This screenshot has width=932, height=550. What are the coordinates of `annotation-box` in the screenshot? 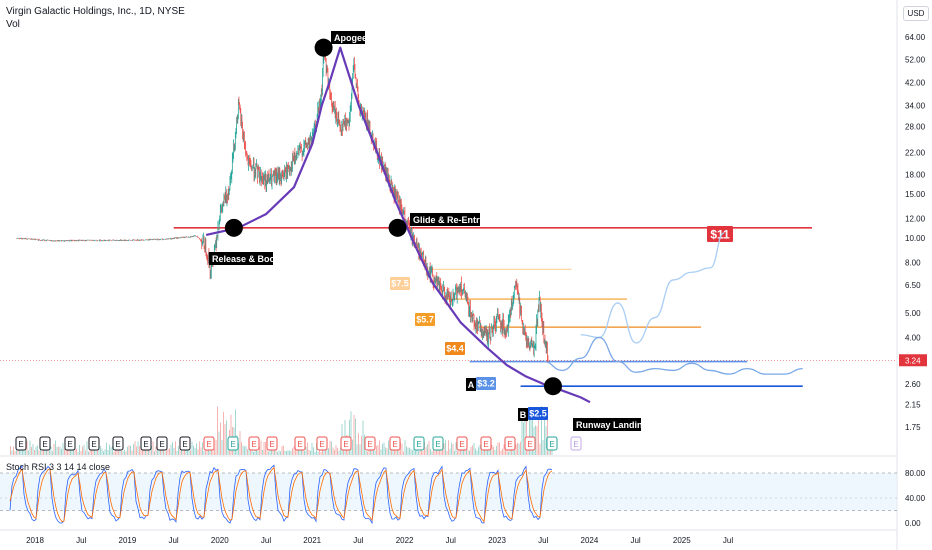 It's located at (445, 219).